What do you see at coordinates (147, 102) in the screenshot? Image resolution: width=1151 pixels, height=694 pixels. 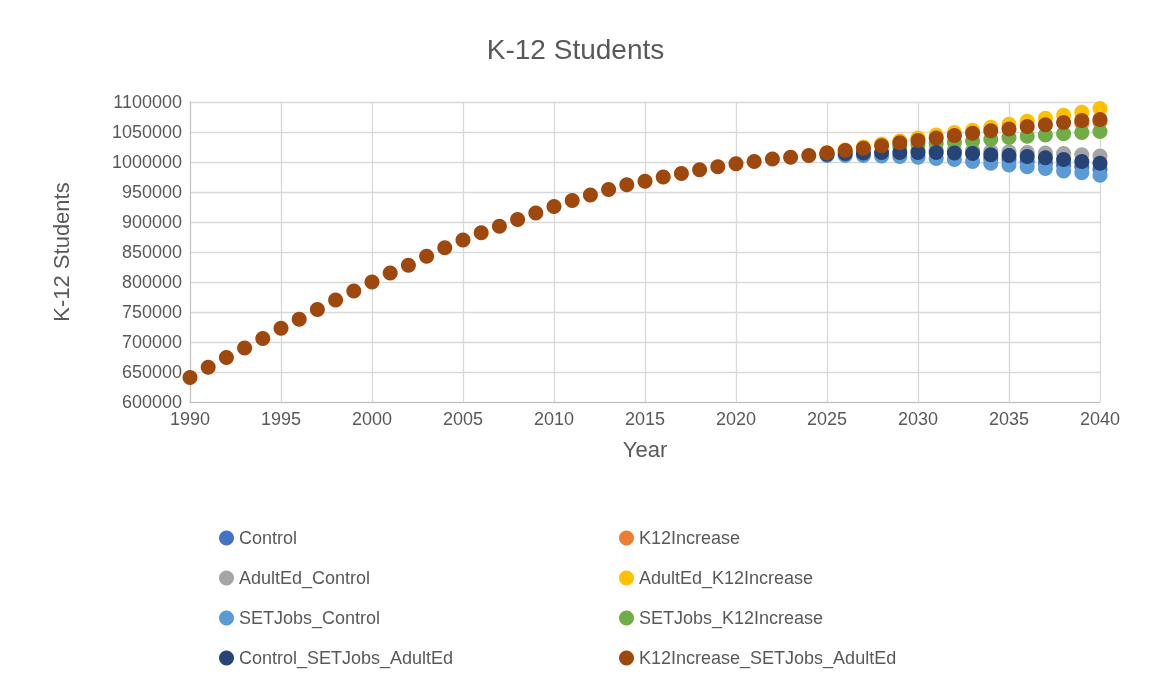 I see `y-tick-label: 1100000` at bounding box center [147, 102].